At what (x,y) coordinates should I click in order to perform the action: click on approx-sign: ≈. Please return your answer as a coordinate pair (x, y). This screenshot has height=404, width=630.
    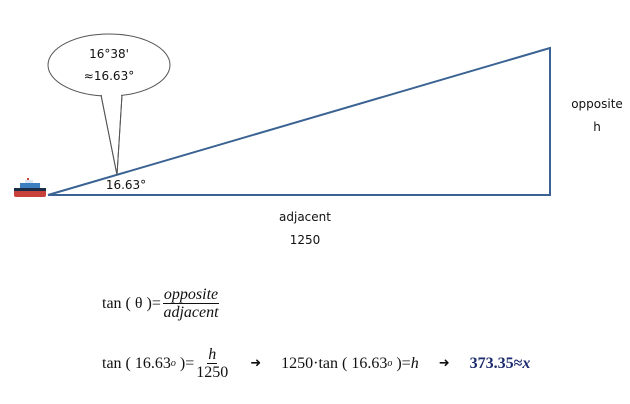
    Looking at the image, I should click on (518, 363).